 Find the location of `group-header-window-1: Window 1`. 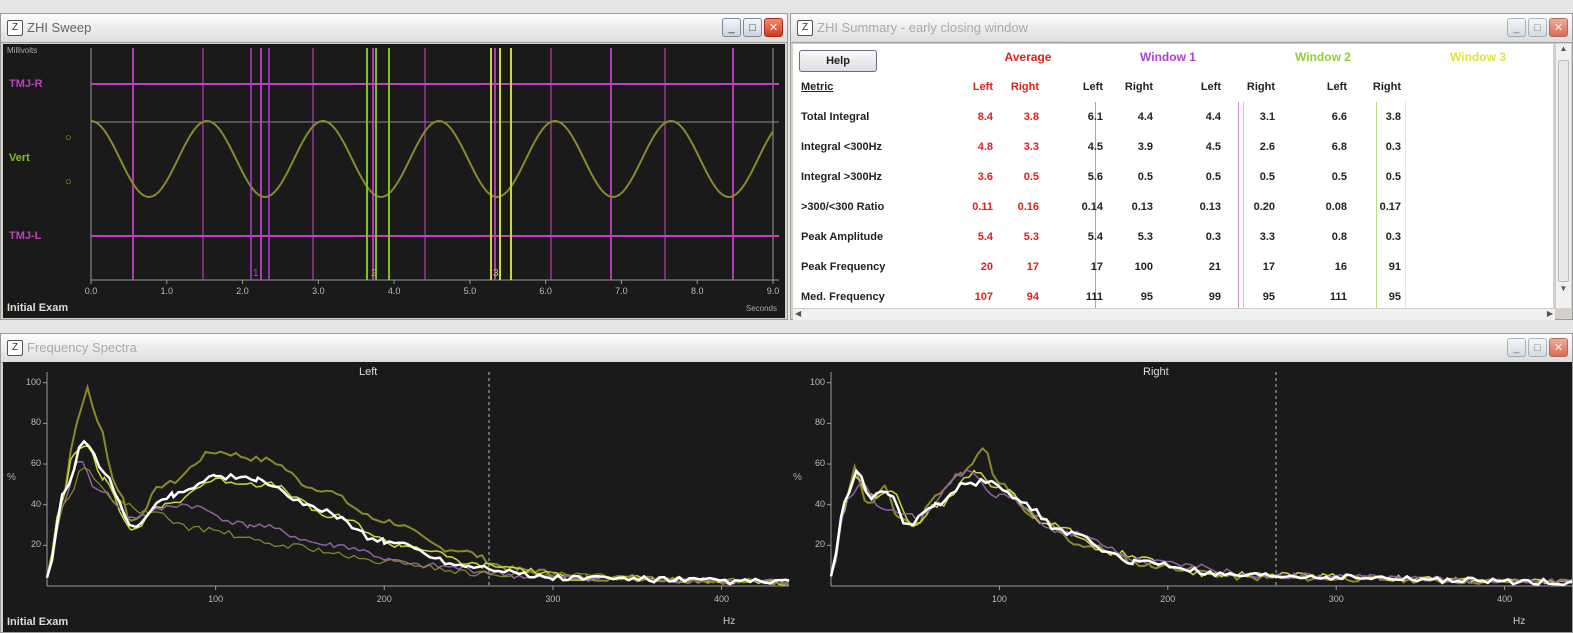

group-header-window-1: Window 1 is located at coordinates (1168, 57).